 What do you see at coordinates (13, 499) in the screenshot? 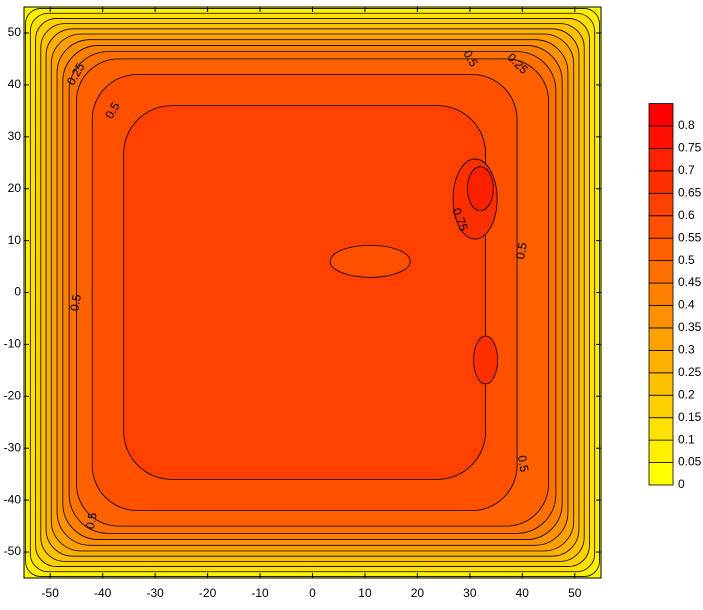
I see `y-tick-label: -40` at bounding box center [13, 499].